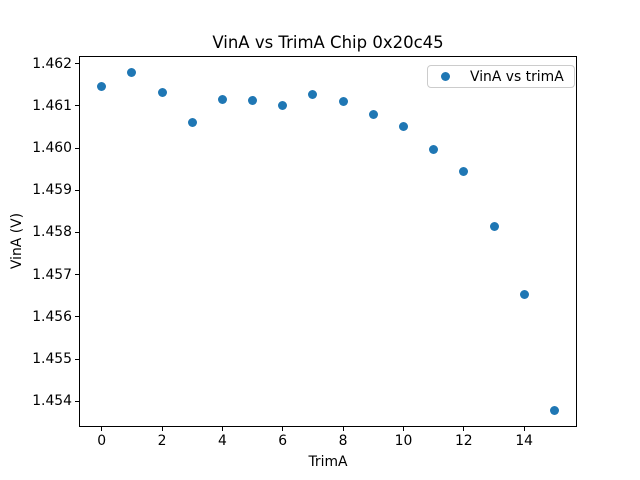 Image resolution: width=640 pixels, height=480 pixels. I want to click on x-tick-label: 2, so click(162, 441).